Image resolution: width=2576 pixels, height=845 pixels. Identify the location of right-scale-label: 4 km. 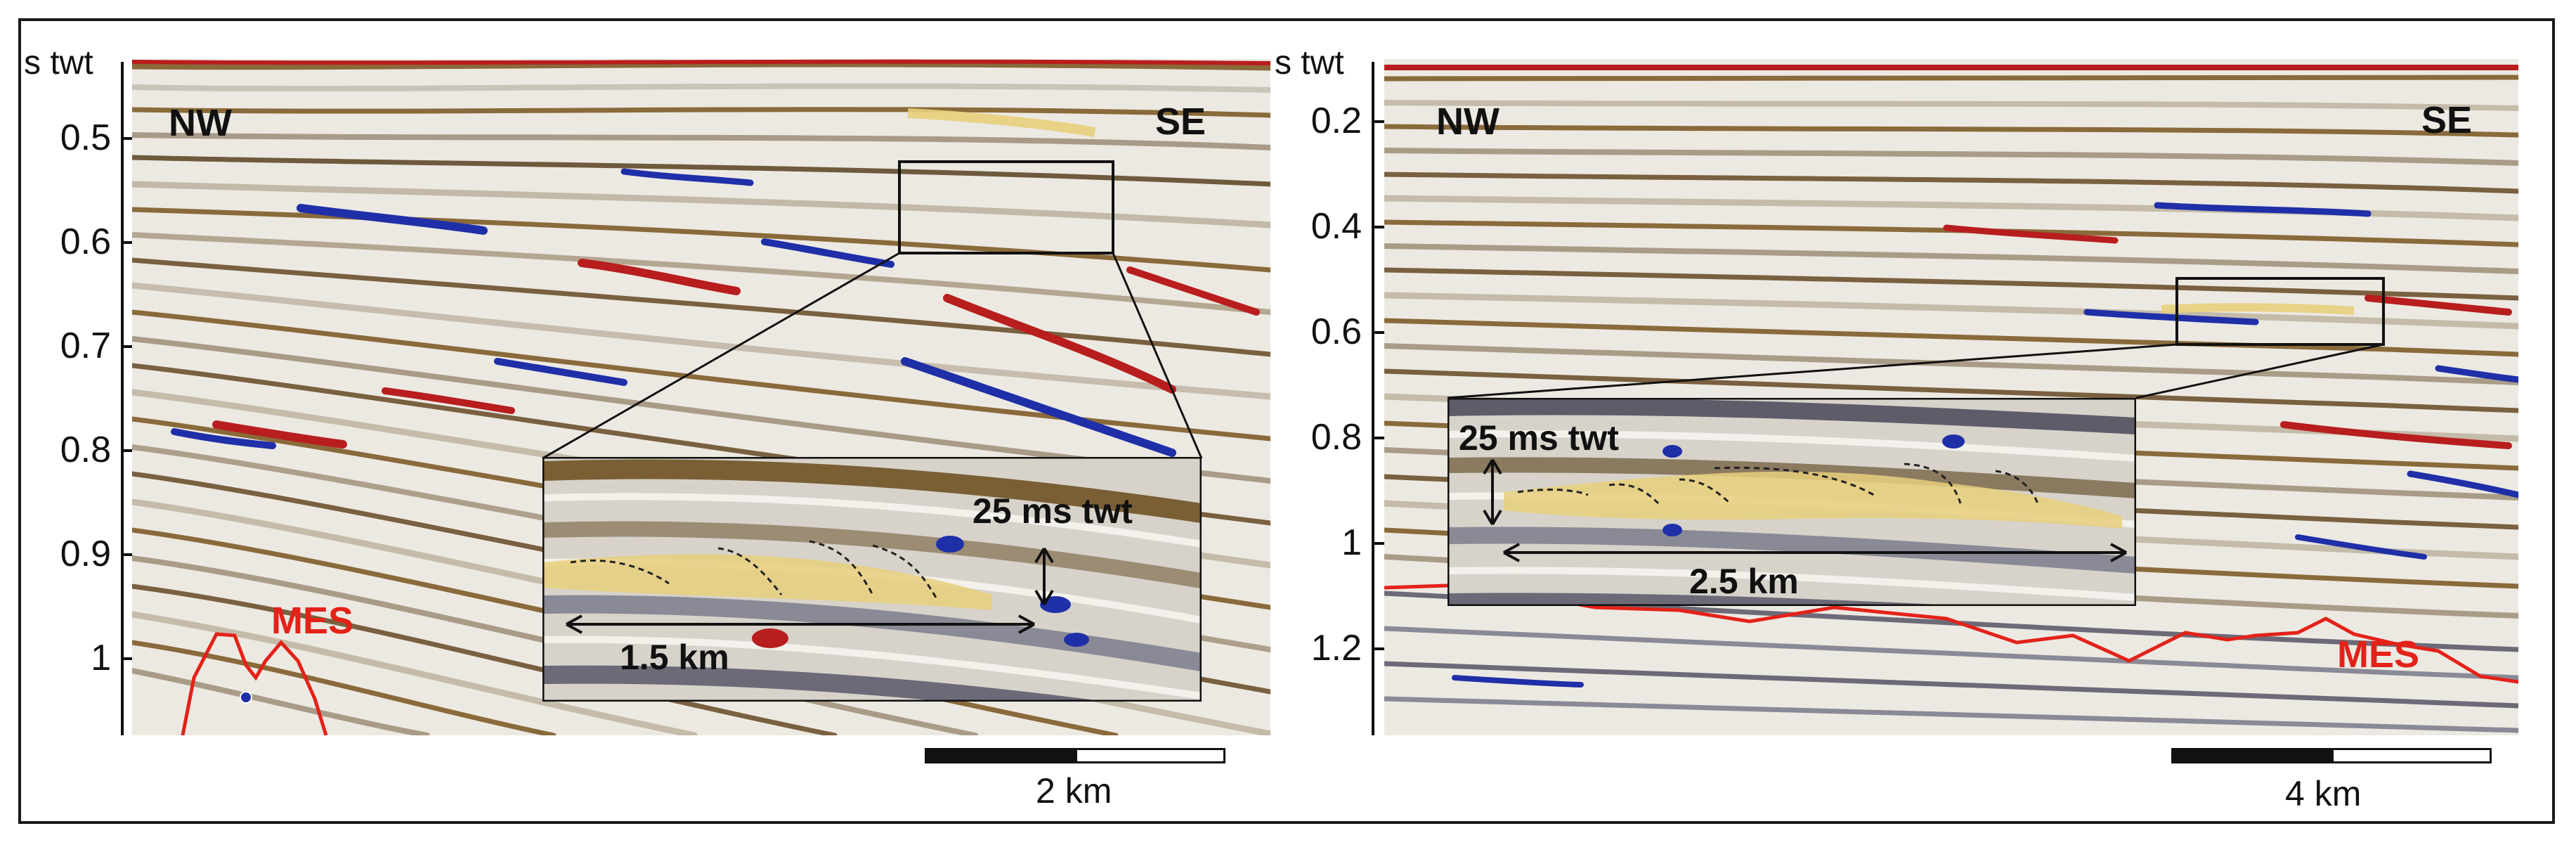
(2323, 794).